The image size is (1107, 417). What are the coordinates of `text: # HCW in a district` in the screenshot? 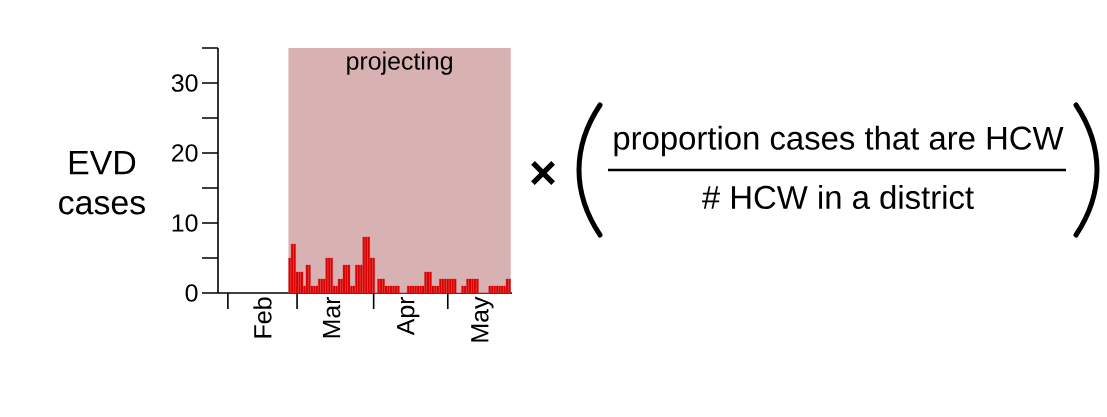 It's located at (838, 197).